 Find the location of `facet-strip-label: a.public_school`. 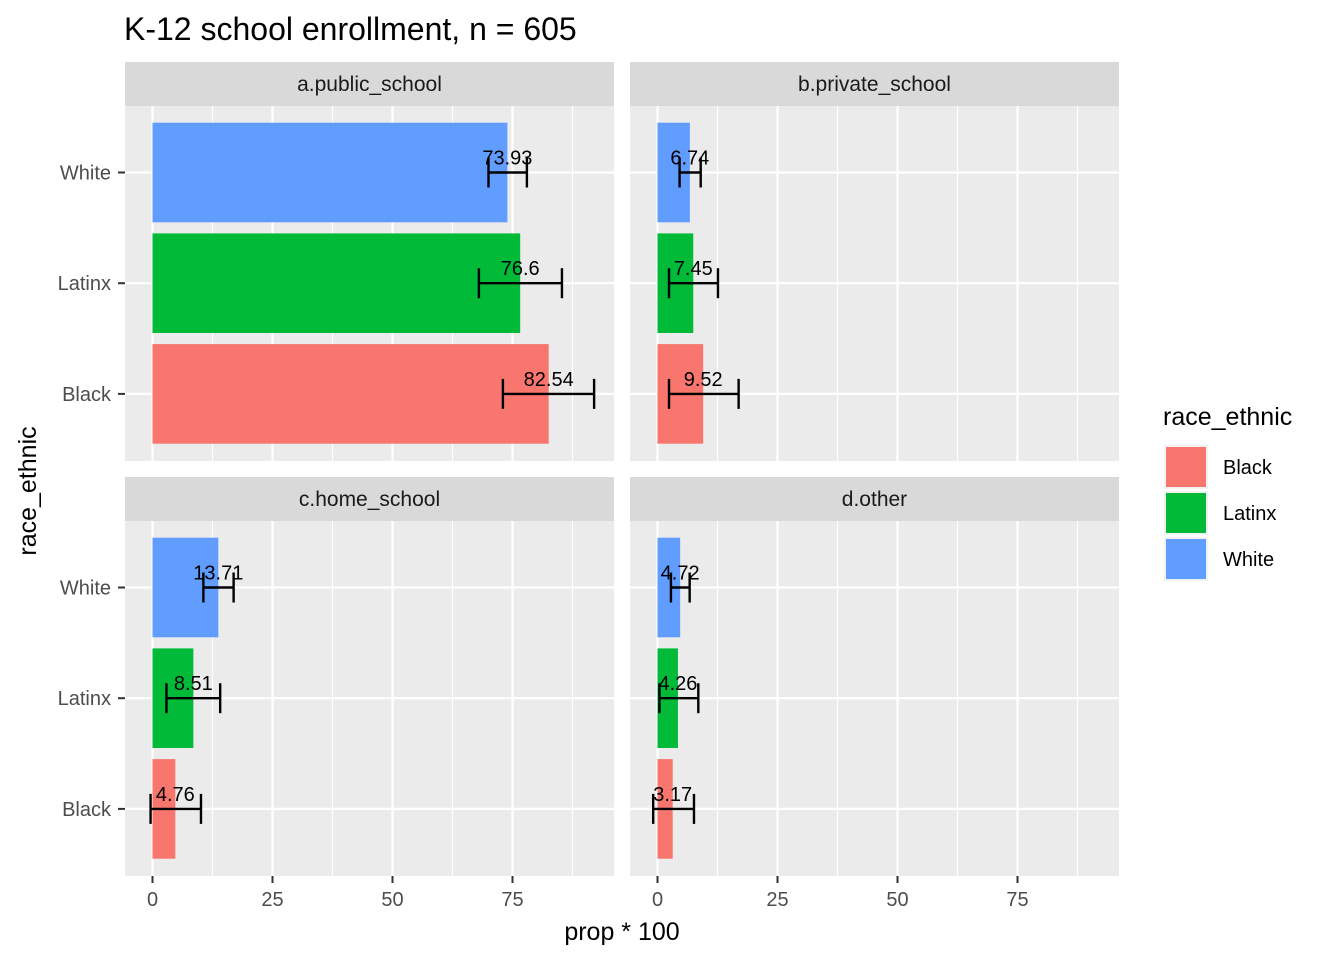

facet-strip-label: a.public_school is located at coordinates (369, 84).